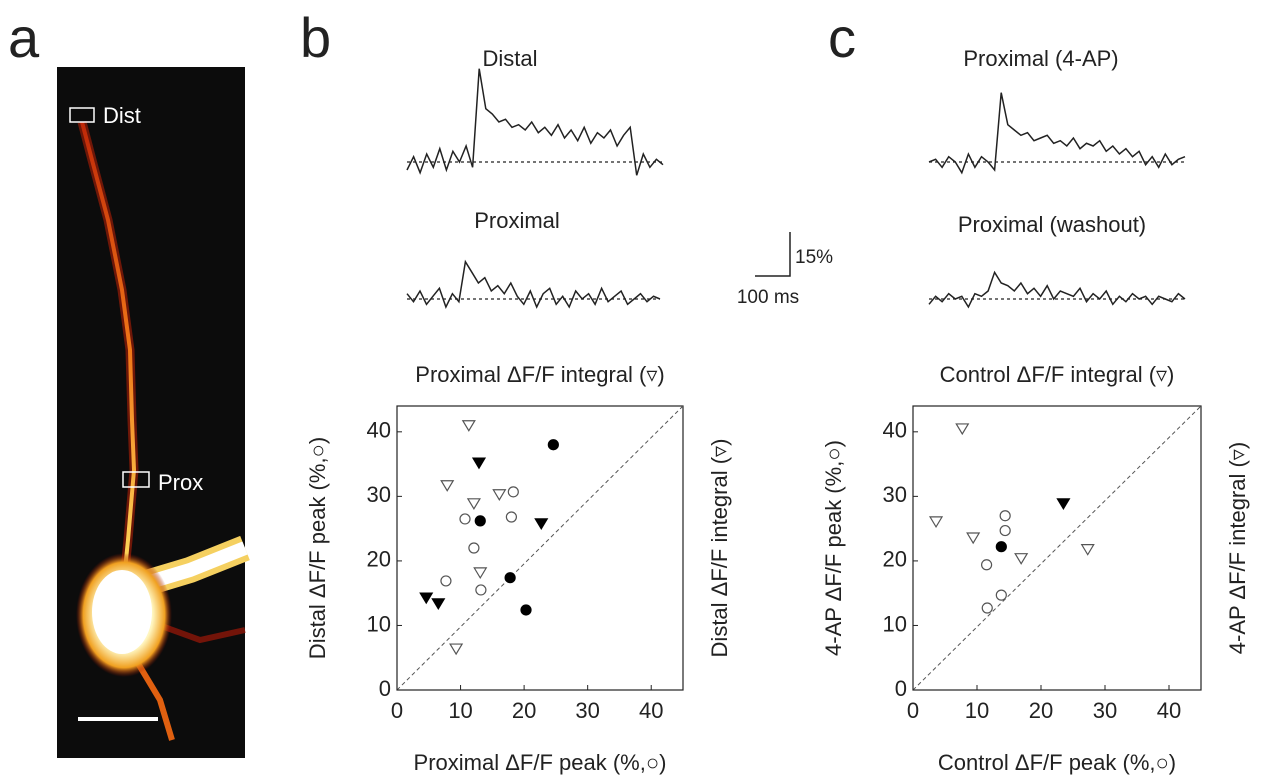  What do you see at coordinates (1040, 58) in the screenshot?
I see `trace-title: Proximal (4-AP)` at bounding box center [1040, 58].